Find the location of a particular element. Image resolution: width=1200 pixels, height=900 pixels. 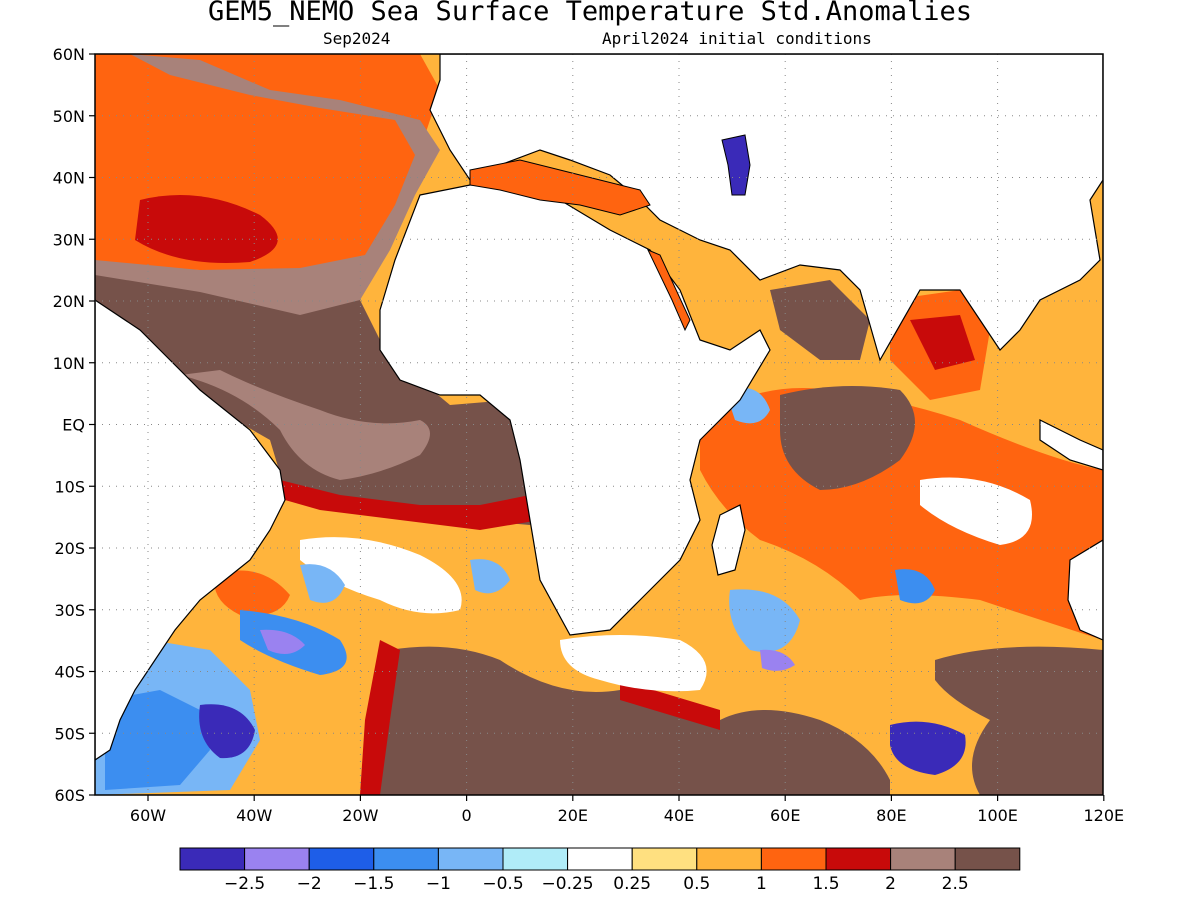

anomaly-indian-purple is located at coordinates (777, 660).